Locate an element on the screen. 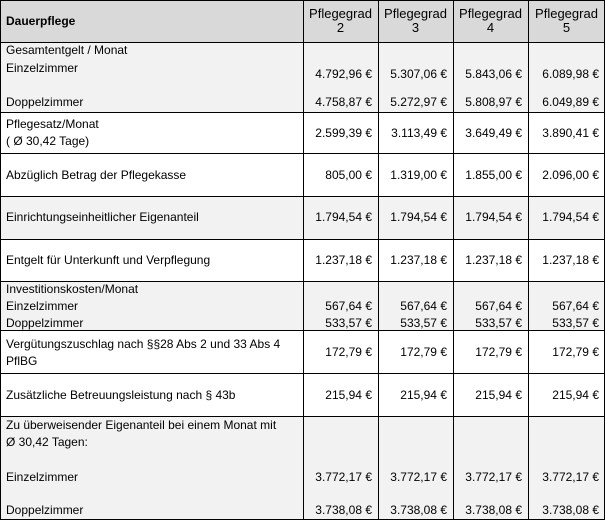 The width and height of the screenshot is (605, 520). cell-value: 3.113,49 € is located at coordinates (419, 133).